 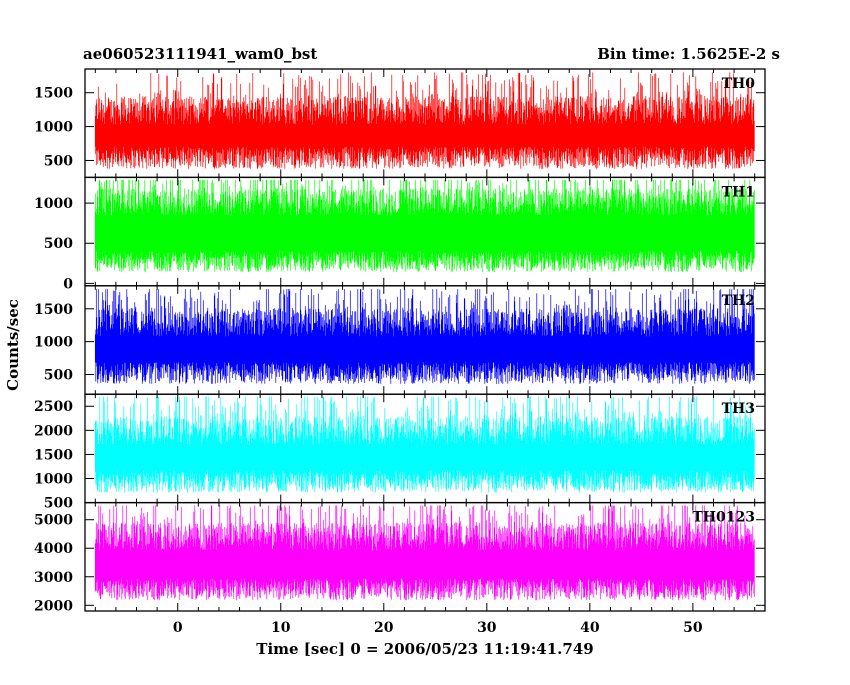 I want to click on y-tick-label: 3000, so click(x=53, y=578).